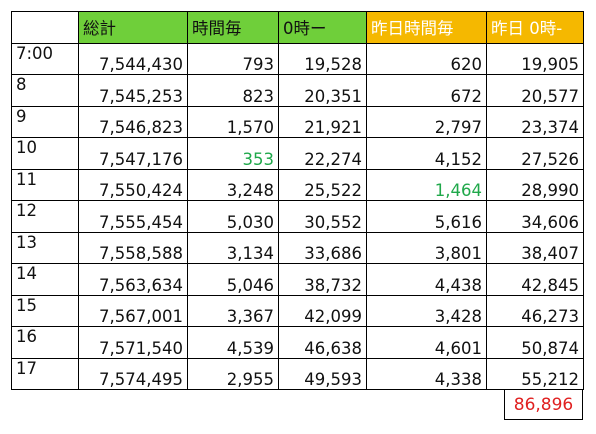 This screenshot has height=434, width=596. Describe the element at coordinates (322, 342) in the screenshot. I see `since-zero-cell: 46,638` at that location.